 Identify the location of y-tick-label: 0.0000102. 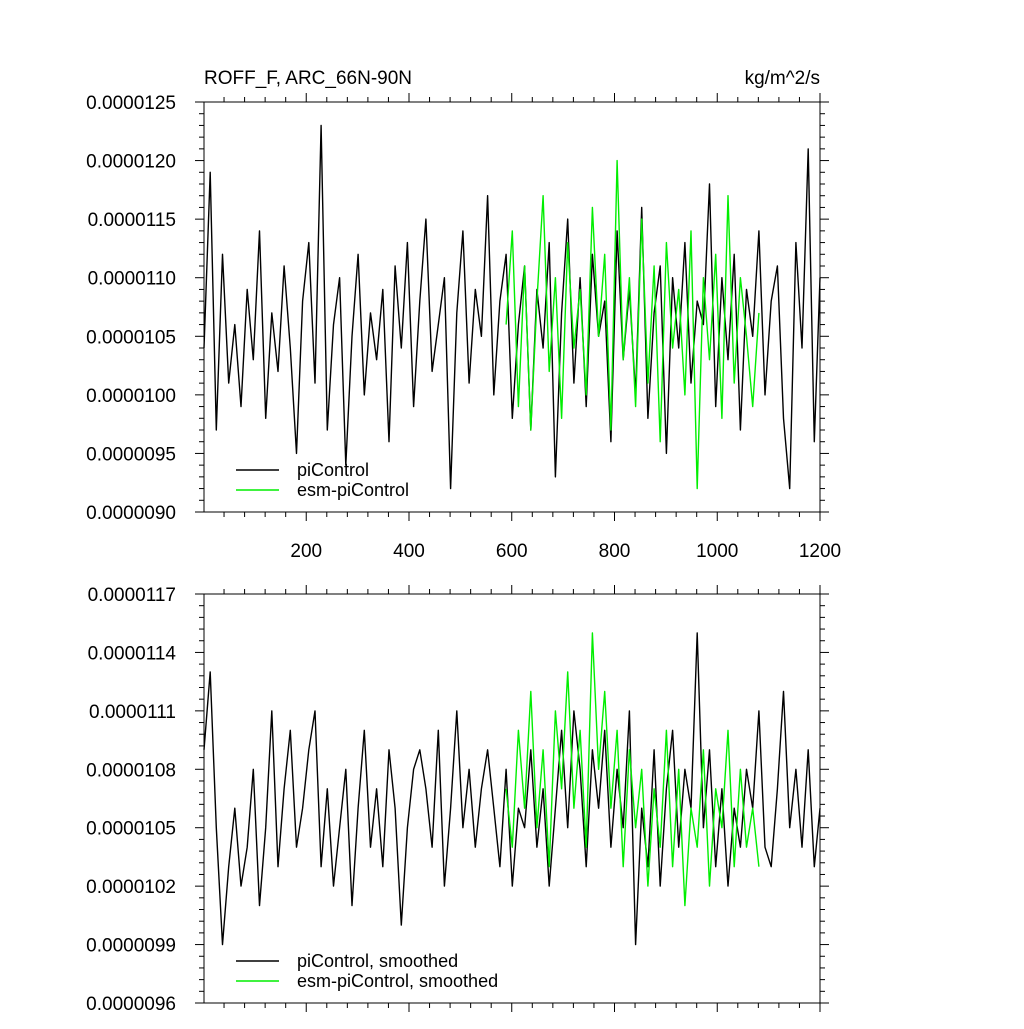
(131, 887).